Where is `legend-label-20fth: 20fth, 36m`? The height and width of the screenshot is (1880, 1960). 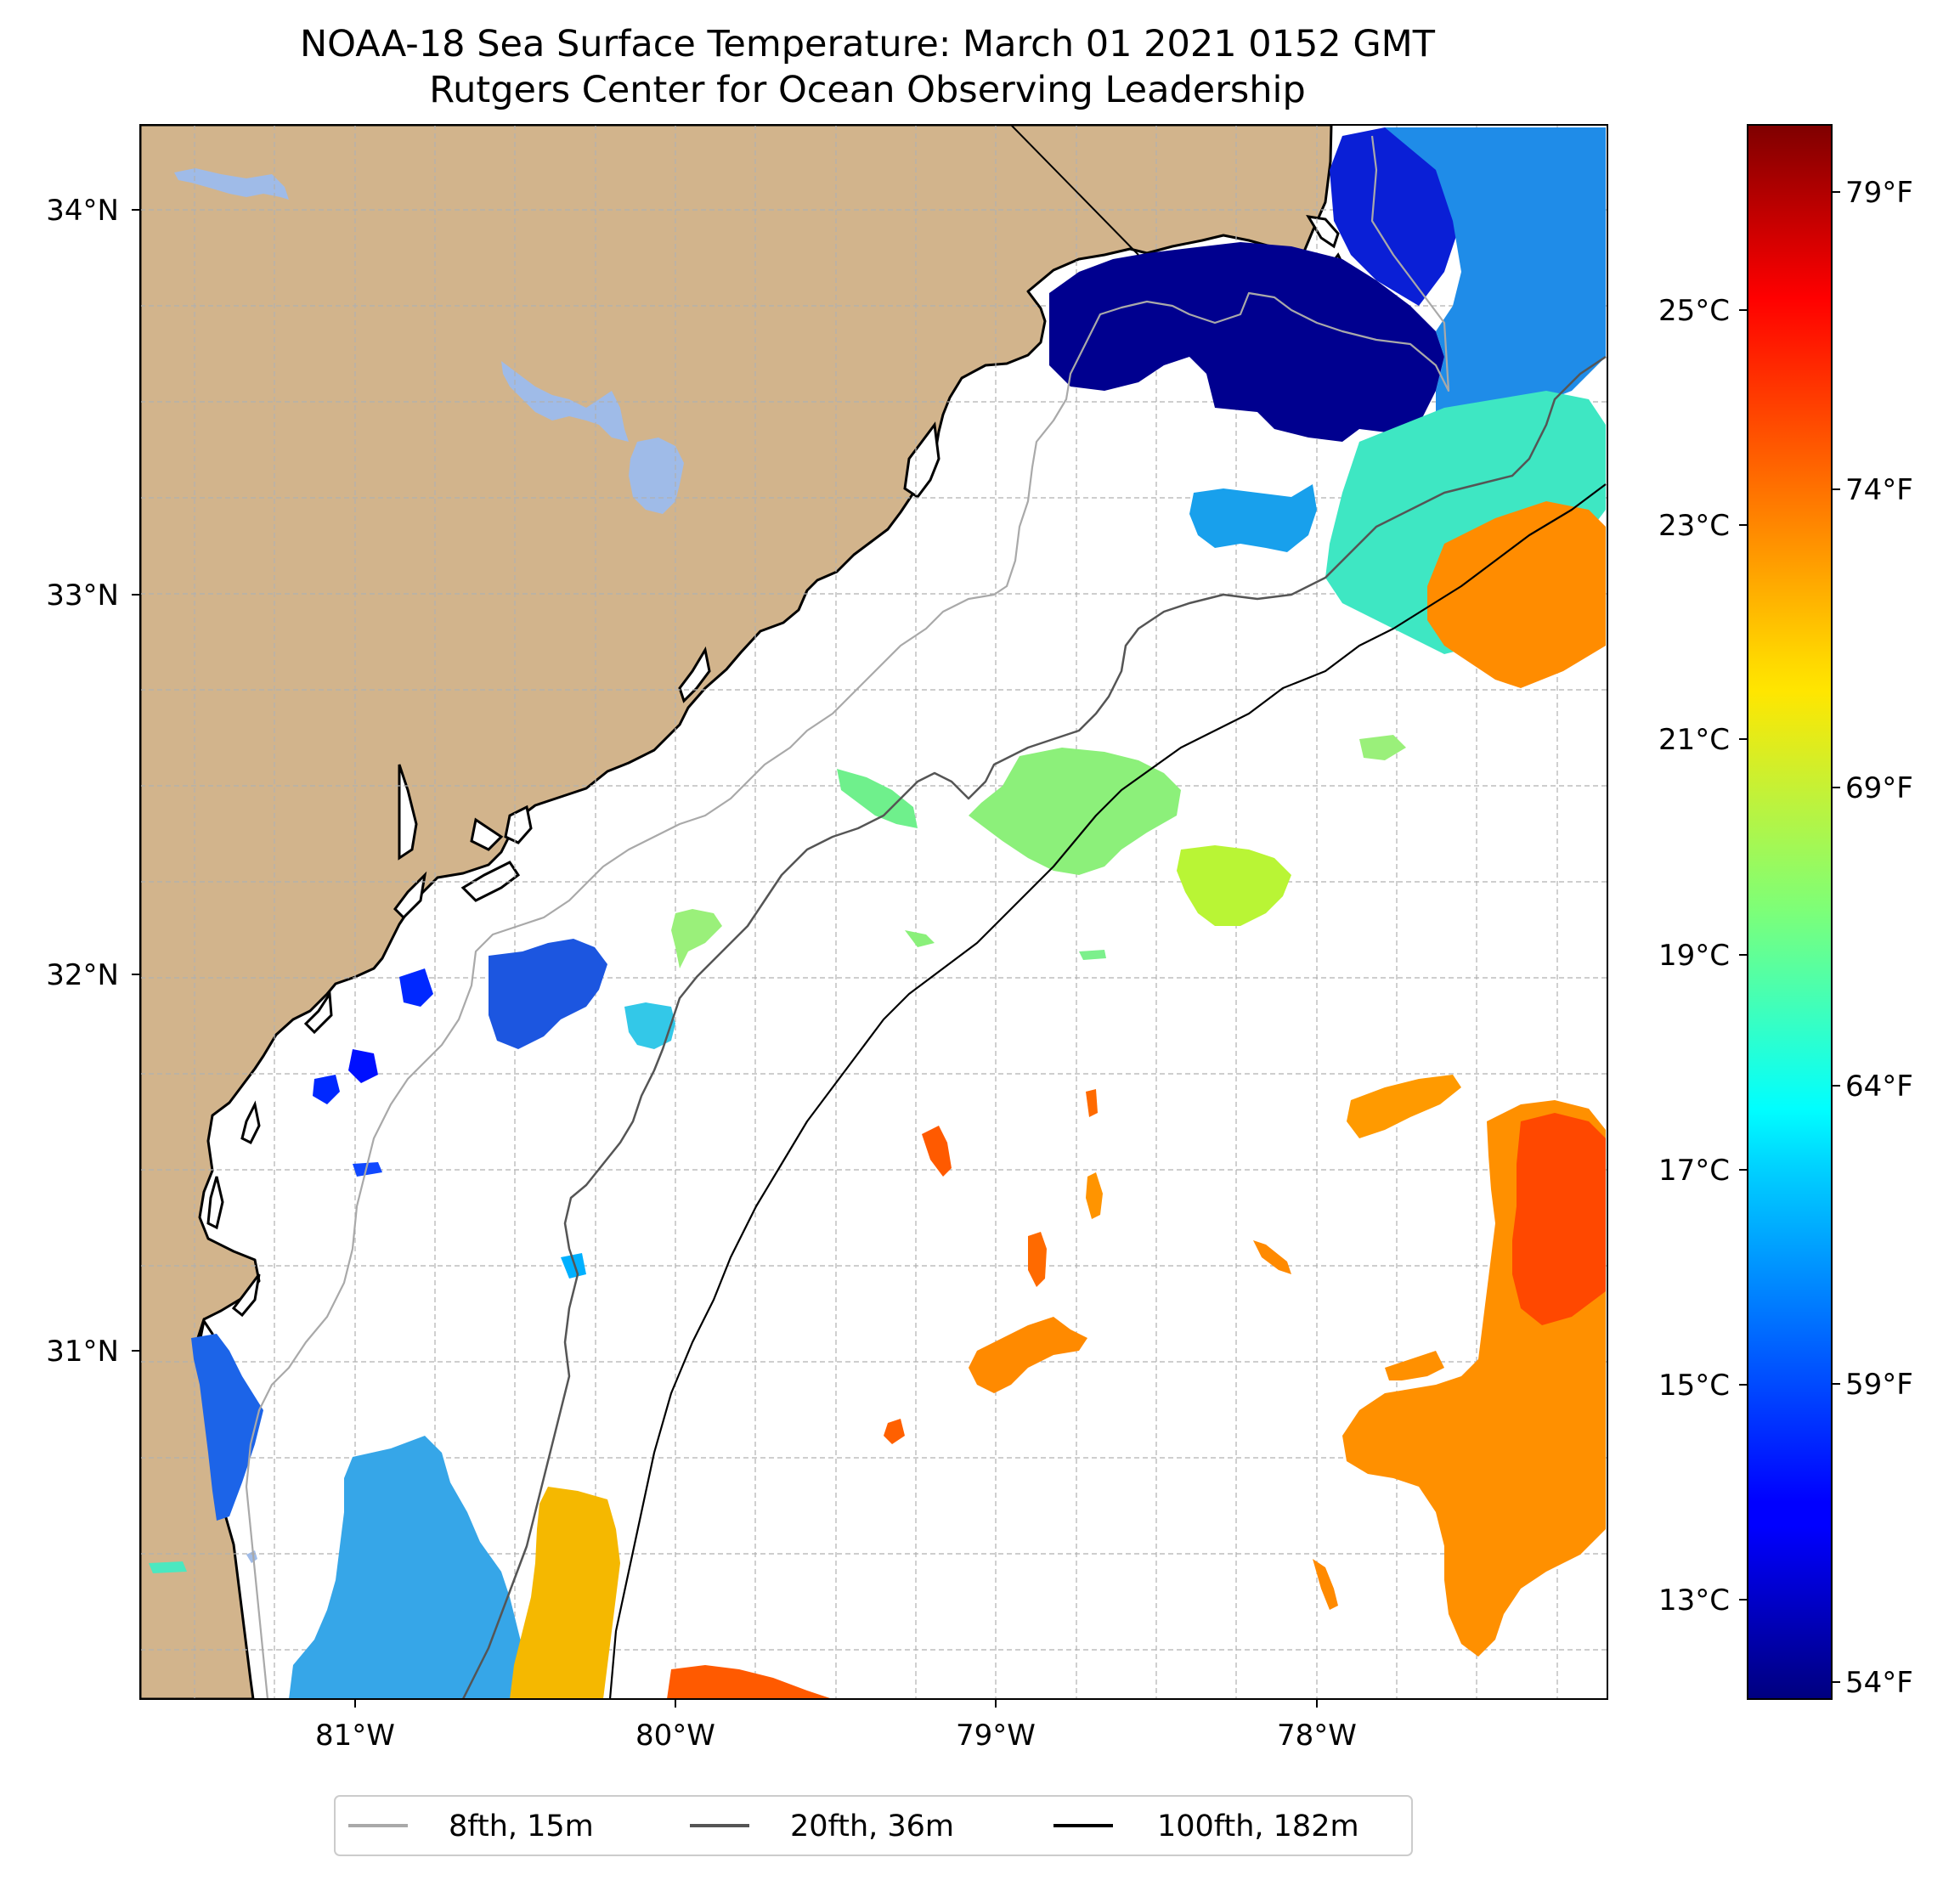
legend-label-20fth: 20fth, 36m is located at coordinates (872, 1826).